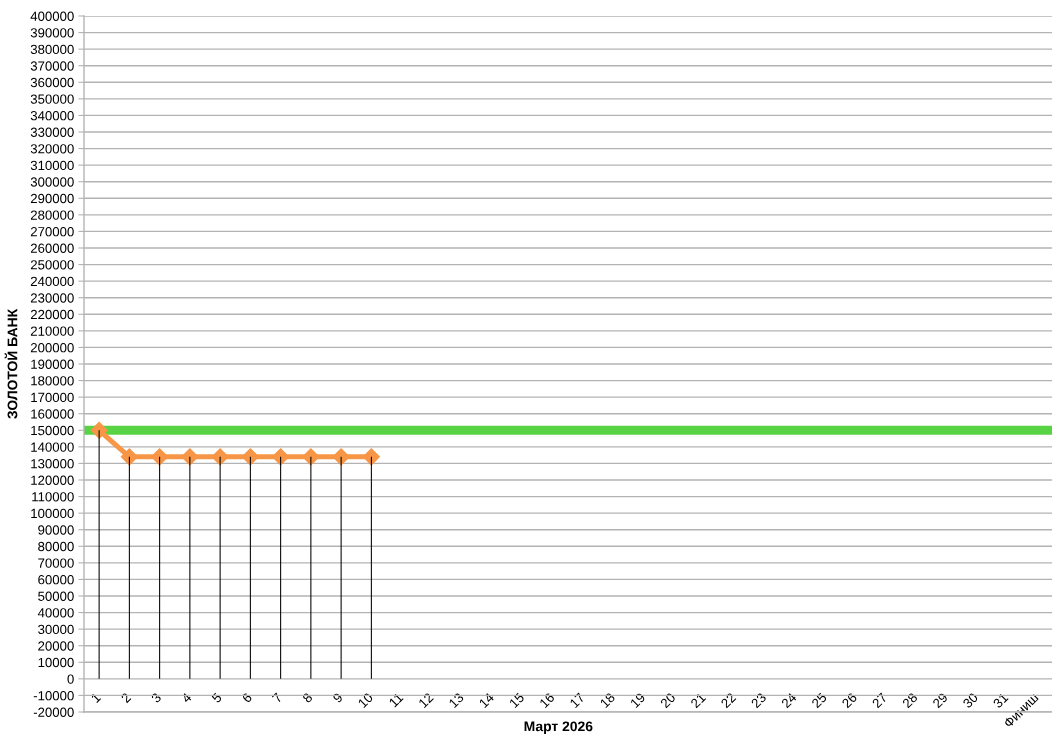  What do you see at coordinates (52, 198) in the screenshot?
I see `y-tick-label: 290000` at bounding box center [52, 198].